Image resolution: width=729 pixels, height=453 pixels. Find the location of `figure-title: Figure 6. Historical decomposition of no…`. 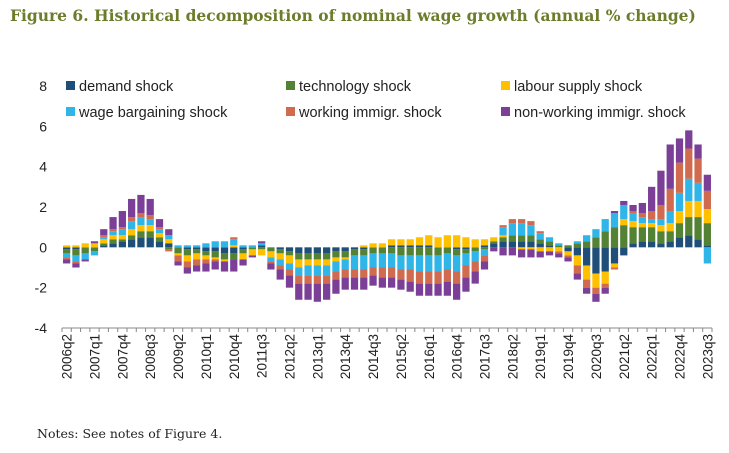

figure-title: Figure 6. Historical decomposition of no… is located at coordinates (353, 15).